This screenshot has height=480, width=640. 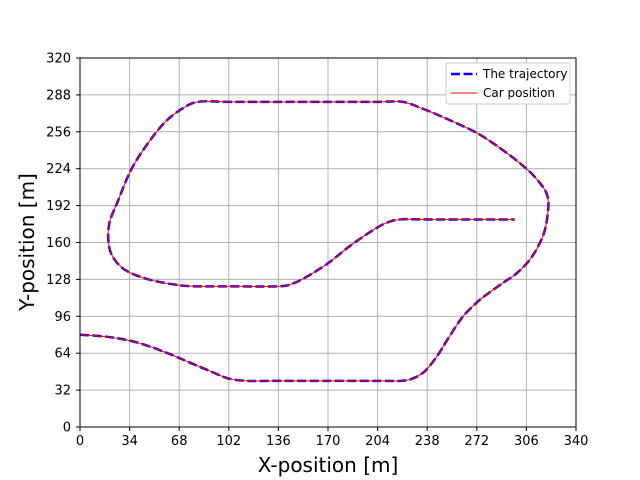 I want to click on y-tick-label: 0, so click(x=67, y=428).